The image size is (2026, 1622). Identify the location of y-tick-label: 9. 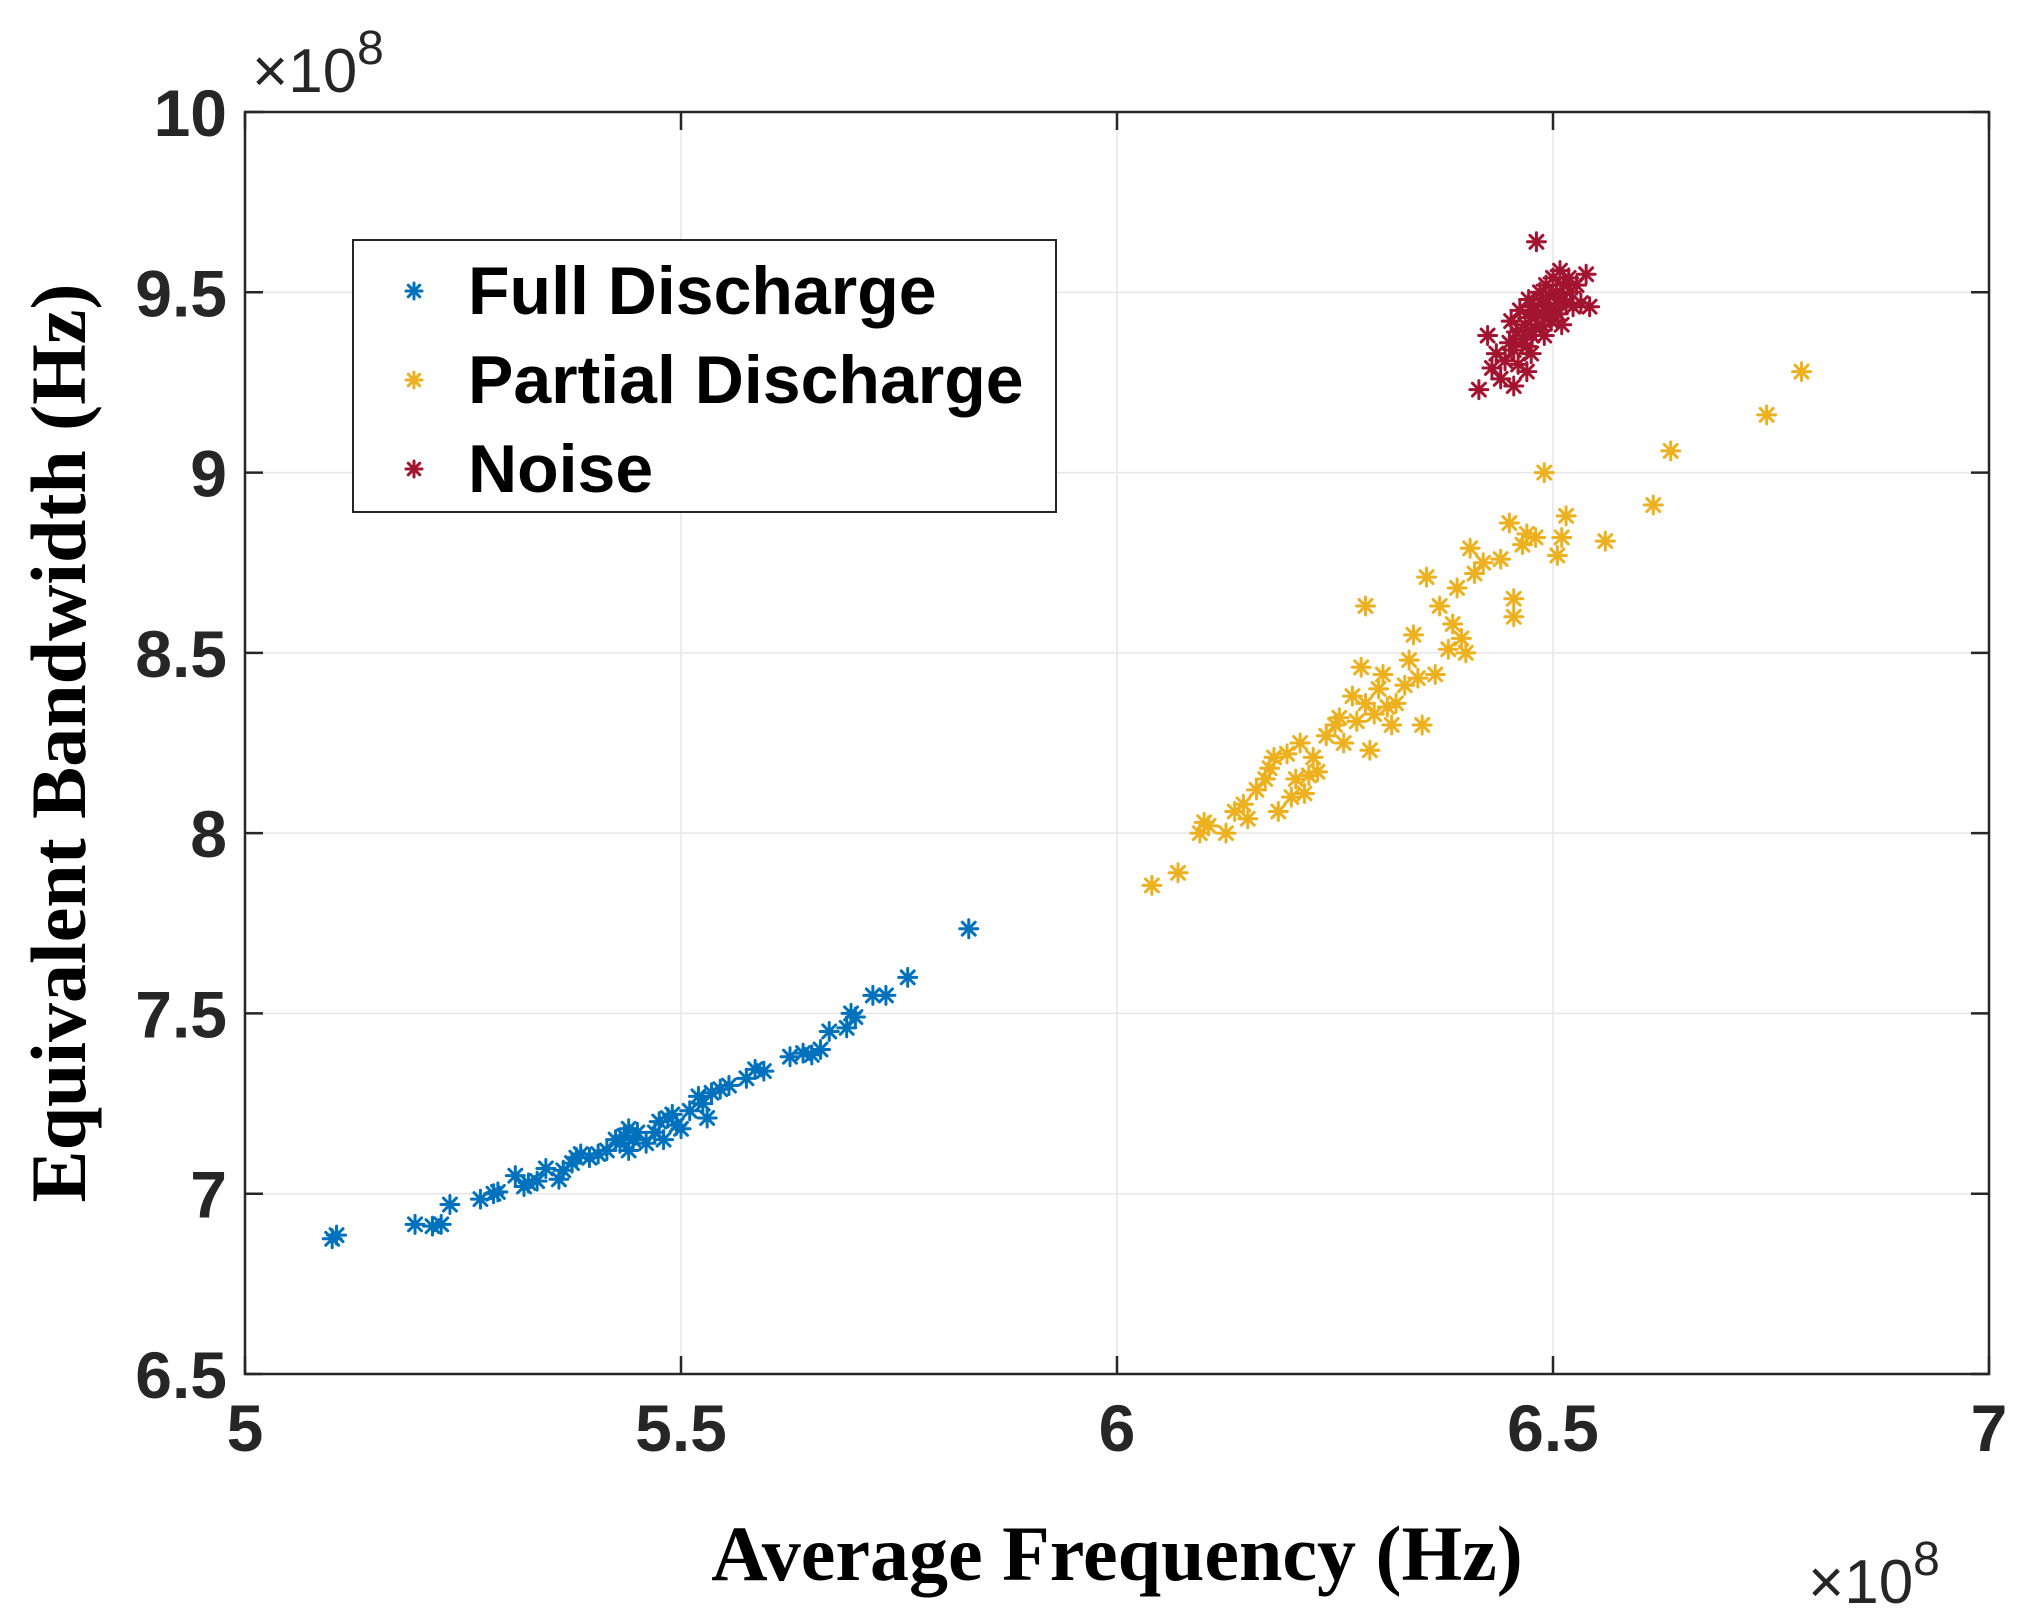
(208, 474).